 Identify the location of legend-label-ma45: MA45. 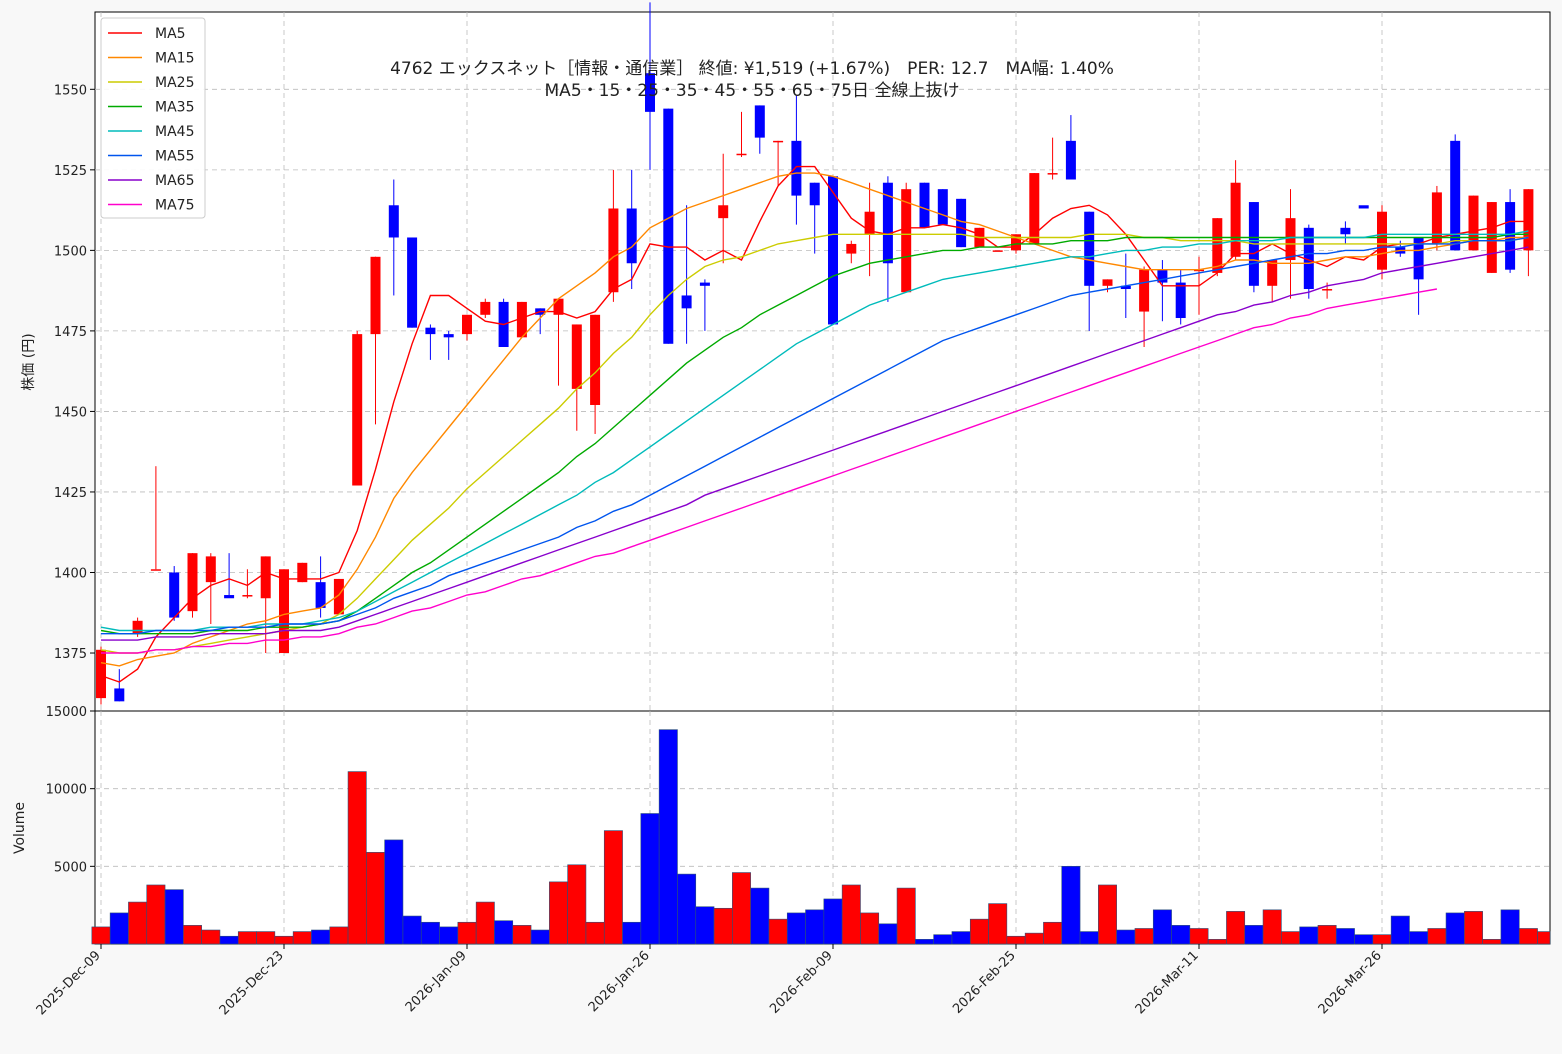
(174, 132).